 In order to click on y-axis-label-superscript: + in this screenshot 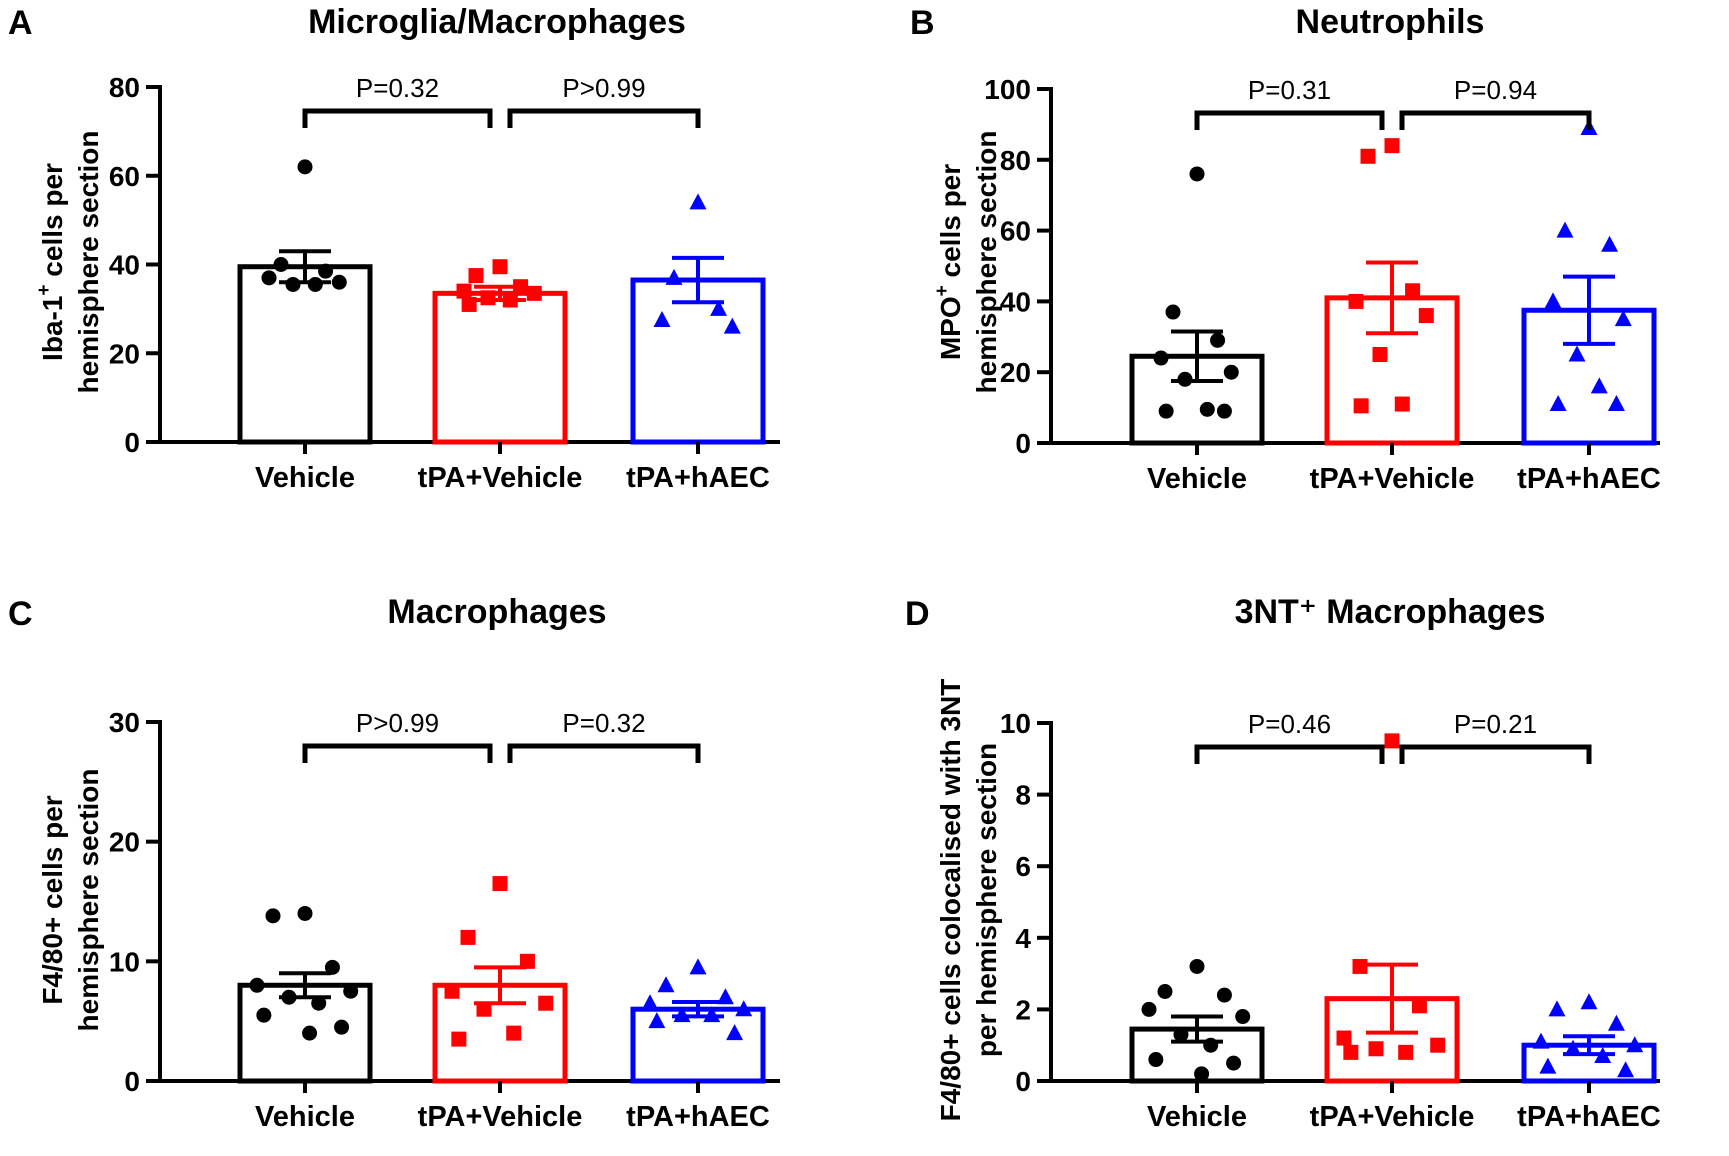, I will do `click(44, 289)`.